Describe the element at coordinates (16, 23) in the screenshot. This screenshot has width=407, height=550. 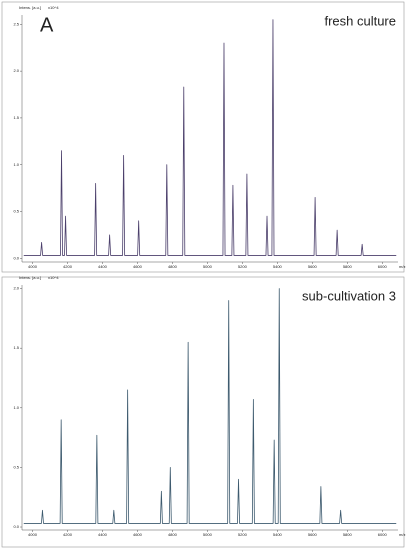
I see `y-tick-label: 2.5` at that location.